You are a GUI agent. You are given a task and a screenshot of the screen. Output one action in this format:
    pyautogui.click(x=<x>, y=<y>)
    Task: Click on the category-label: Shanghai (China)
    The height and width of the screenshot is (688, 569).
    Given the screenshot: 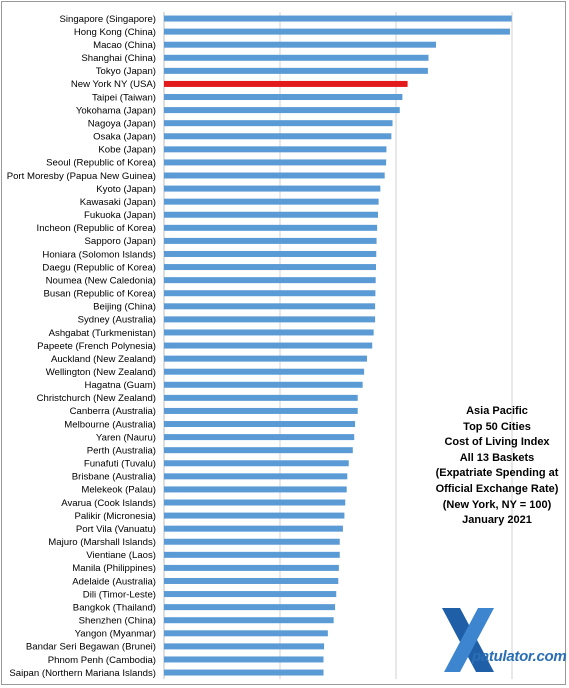 What is the action you would take?
    pyautogui.click(x=118, y=58)
    